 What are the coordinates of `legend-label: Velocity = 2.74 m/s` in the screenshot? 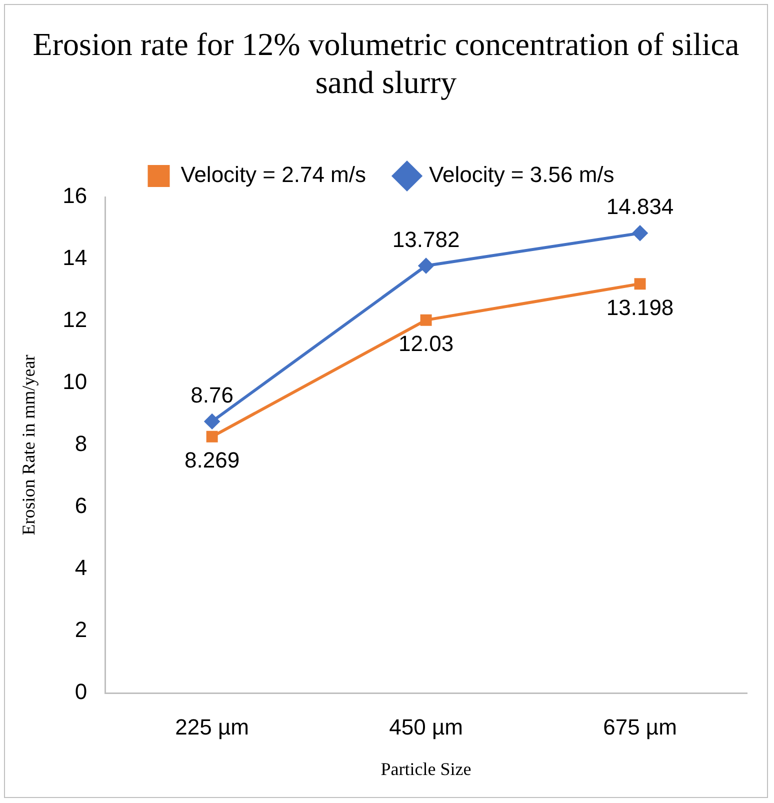 It's located at (273, 175).